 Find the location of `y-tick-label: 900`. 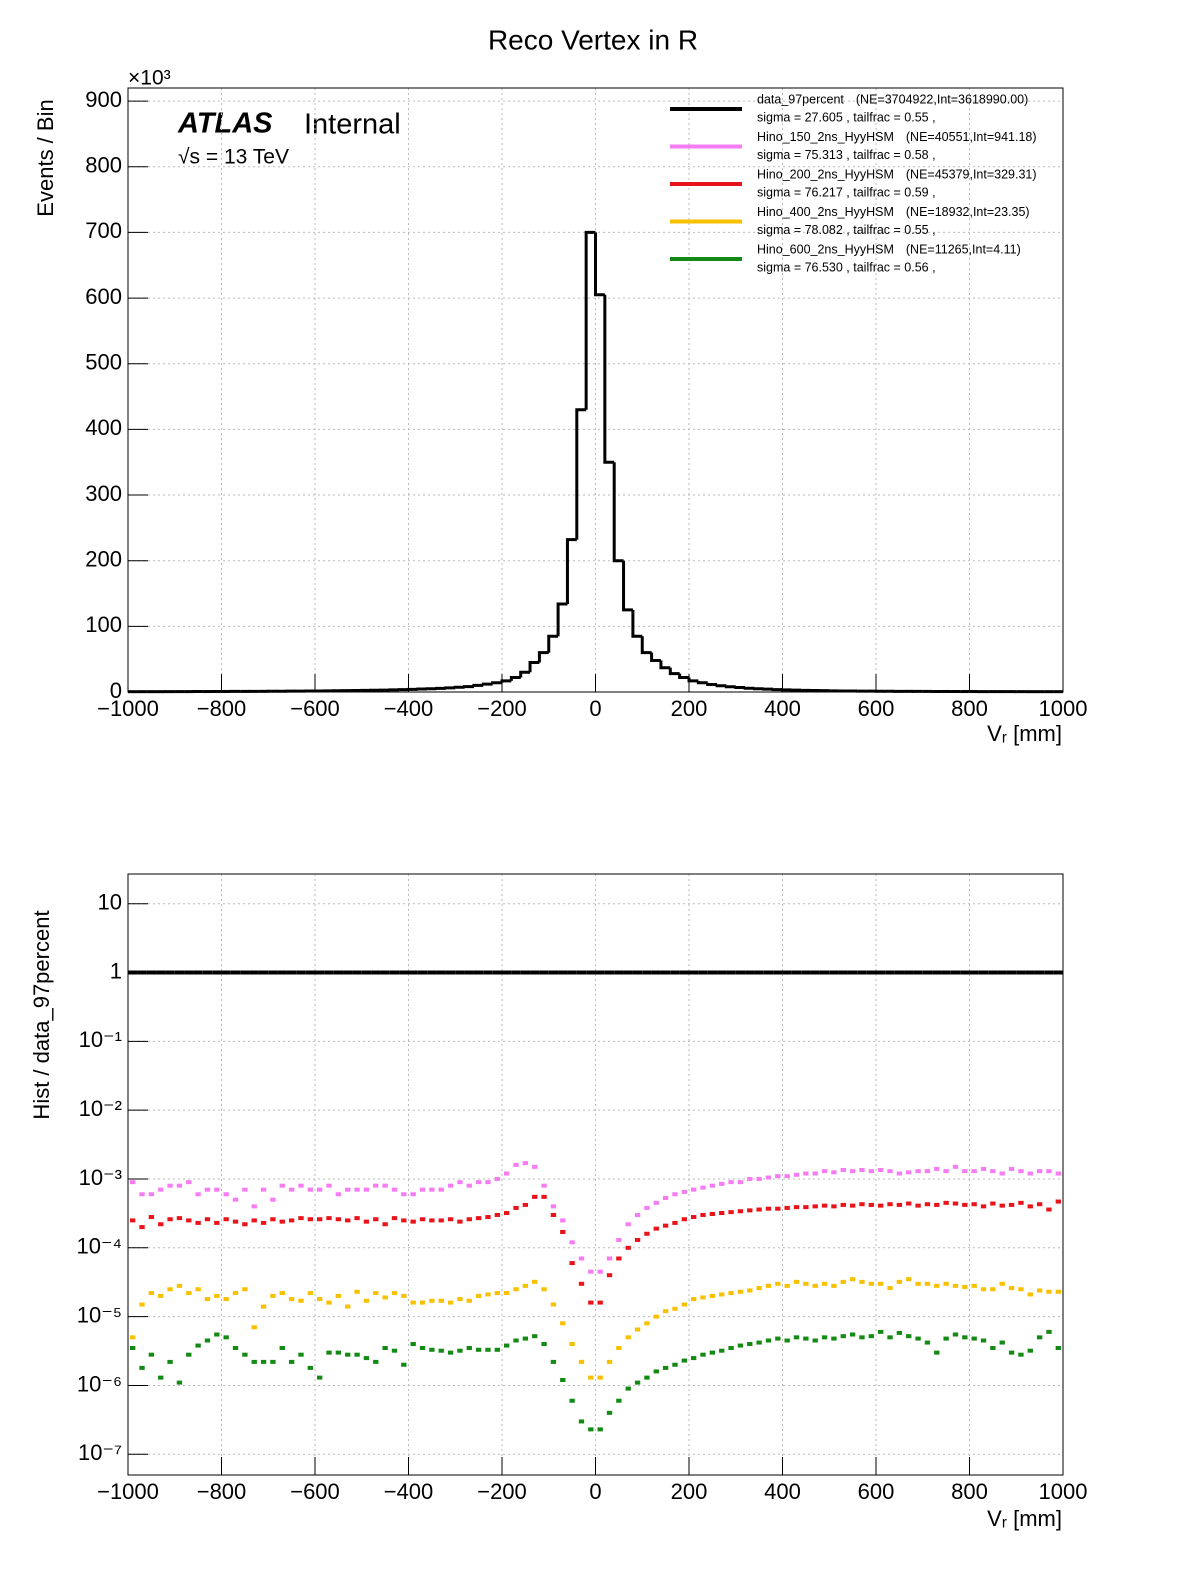

y-tick-label: 900 is located at coordinates (103, 99).